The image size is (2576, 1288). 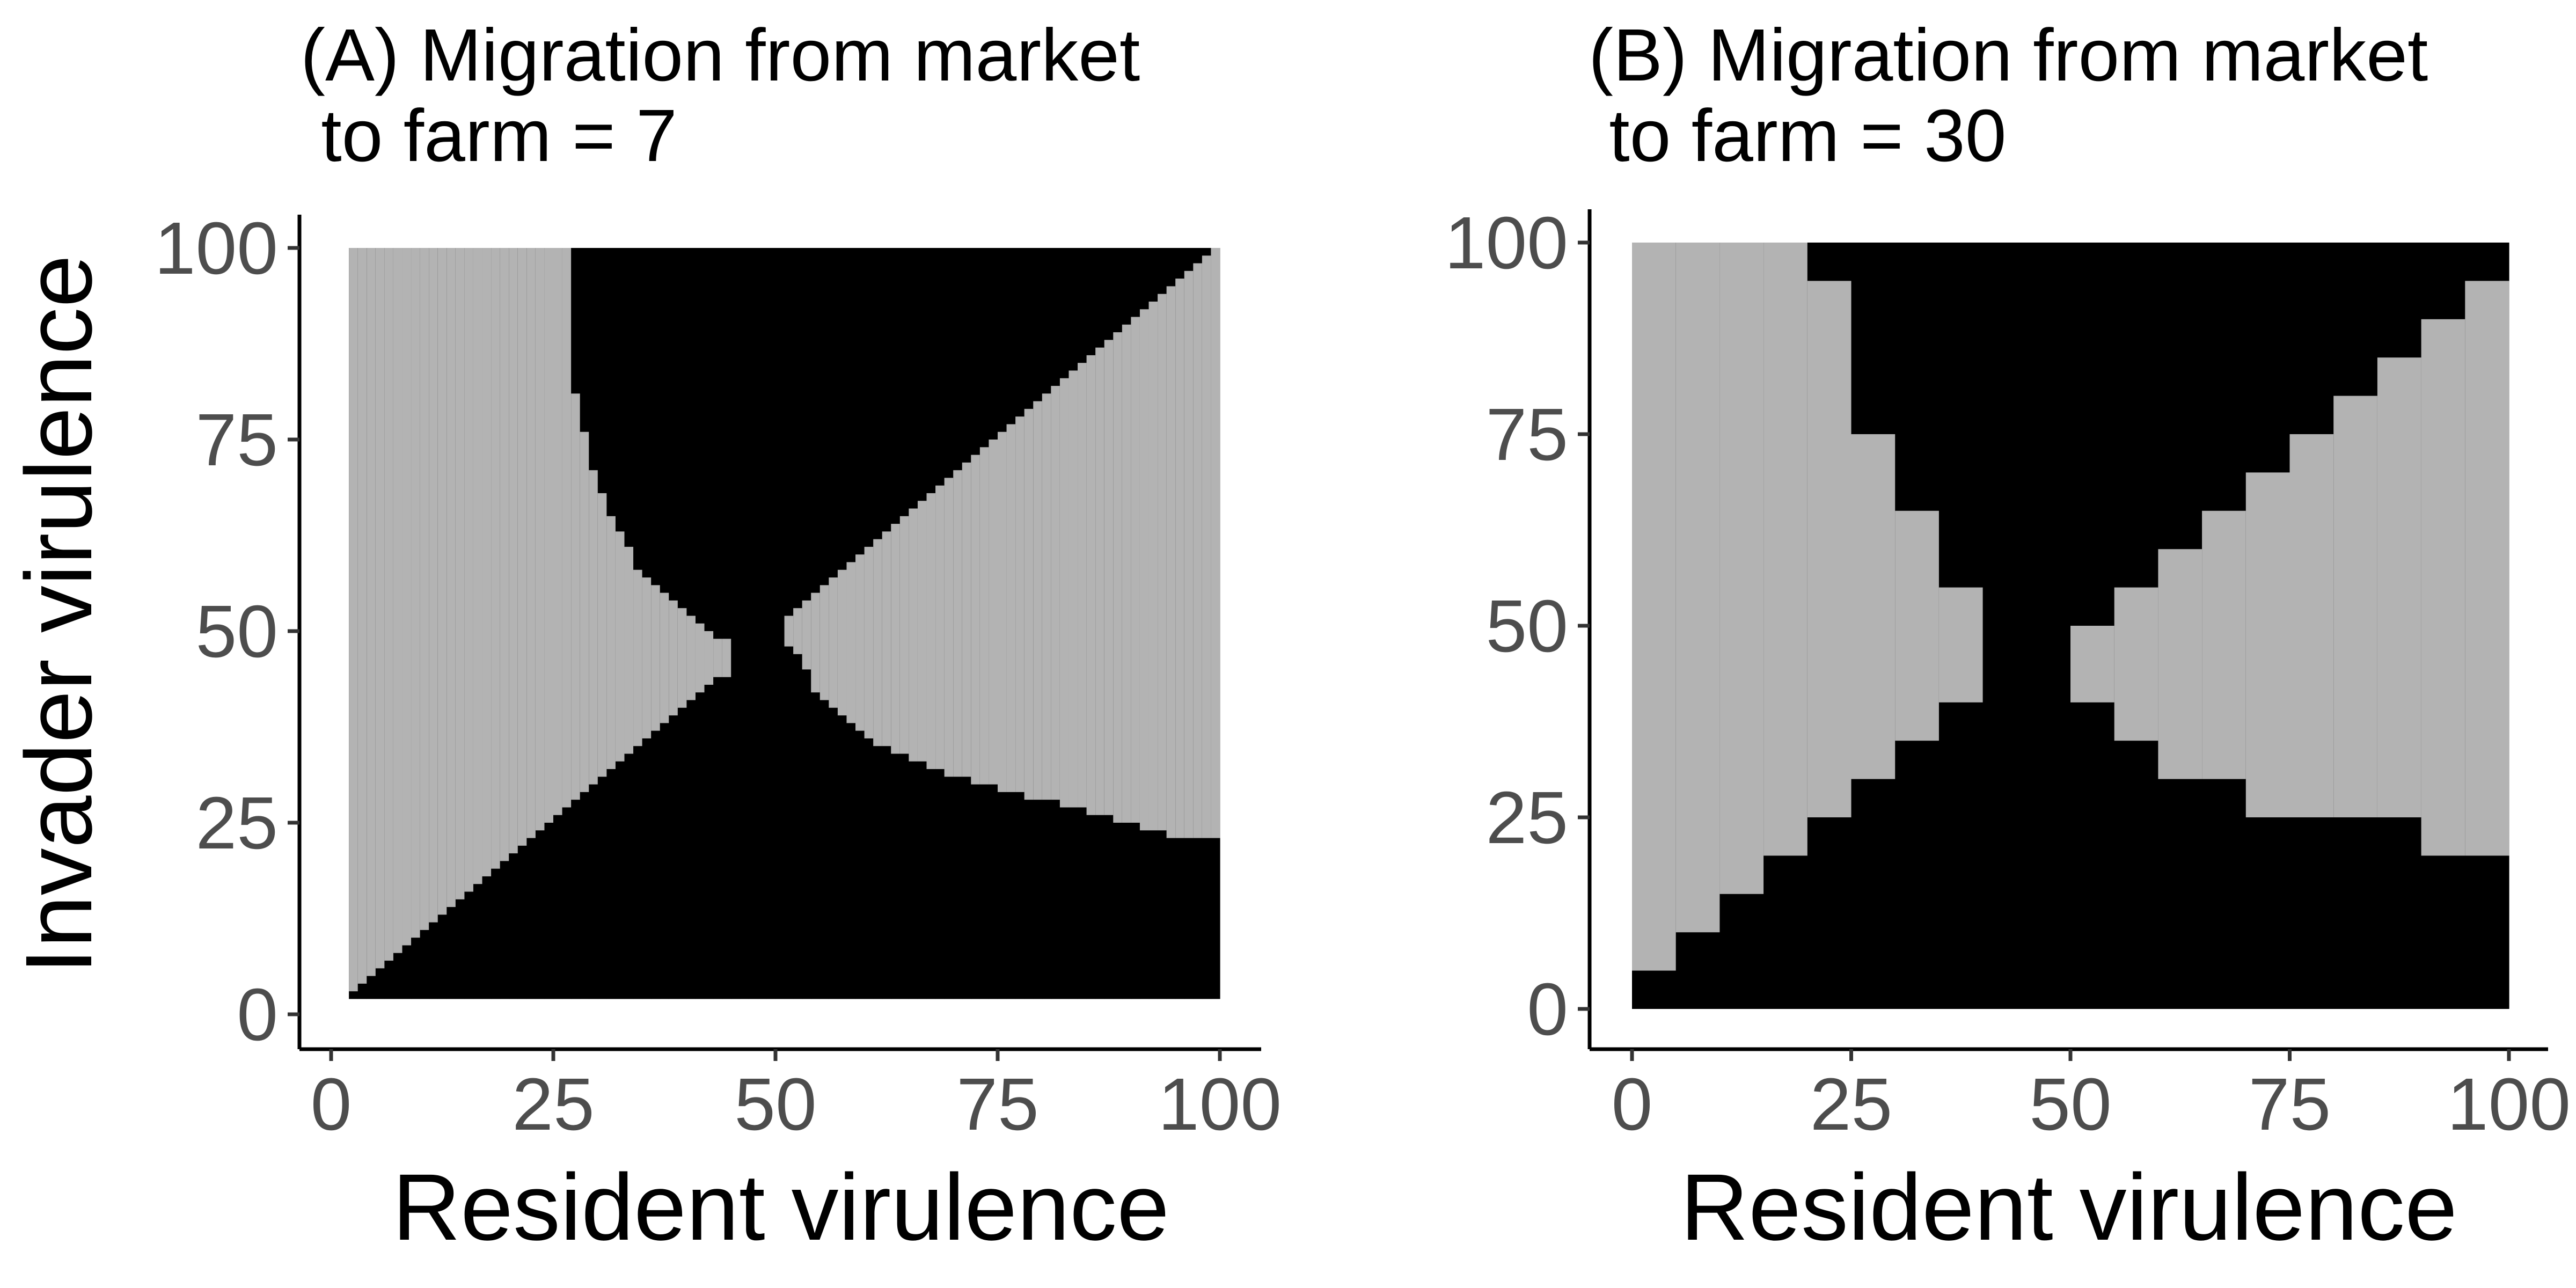 What do you see at coordinates (237, 440) in the screenshot?
I see `y-tick-label: 75` at bounding box center [237, 440].